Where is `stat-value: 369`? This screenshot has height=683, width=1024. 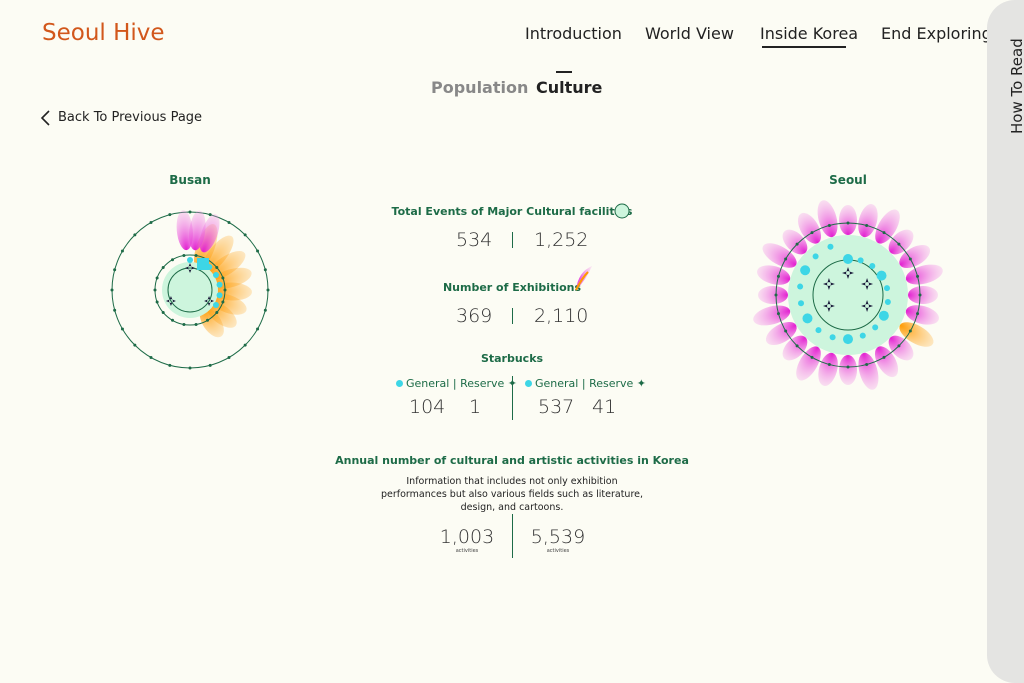
stat-value: 369 is located at coordinates (474, 316).